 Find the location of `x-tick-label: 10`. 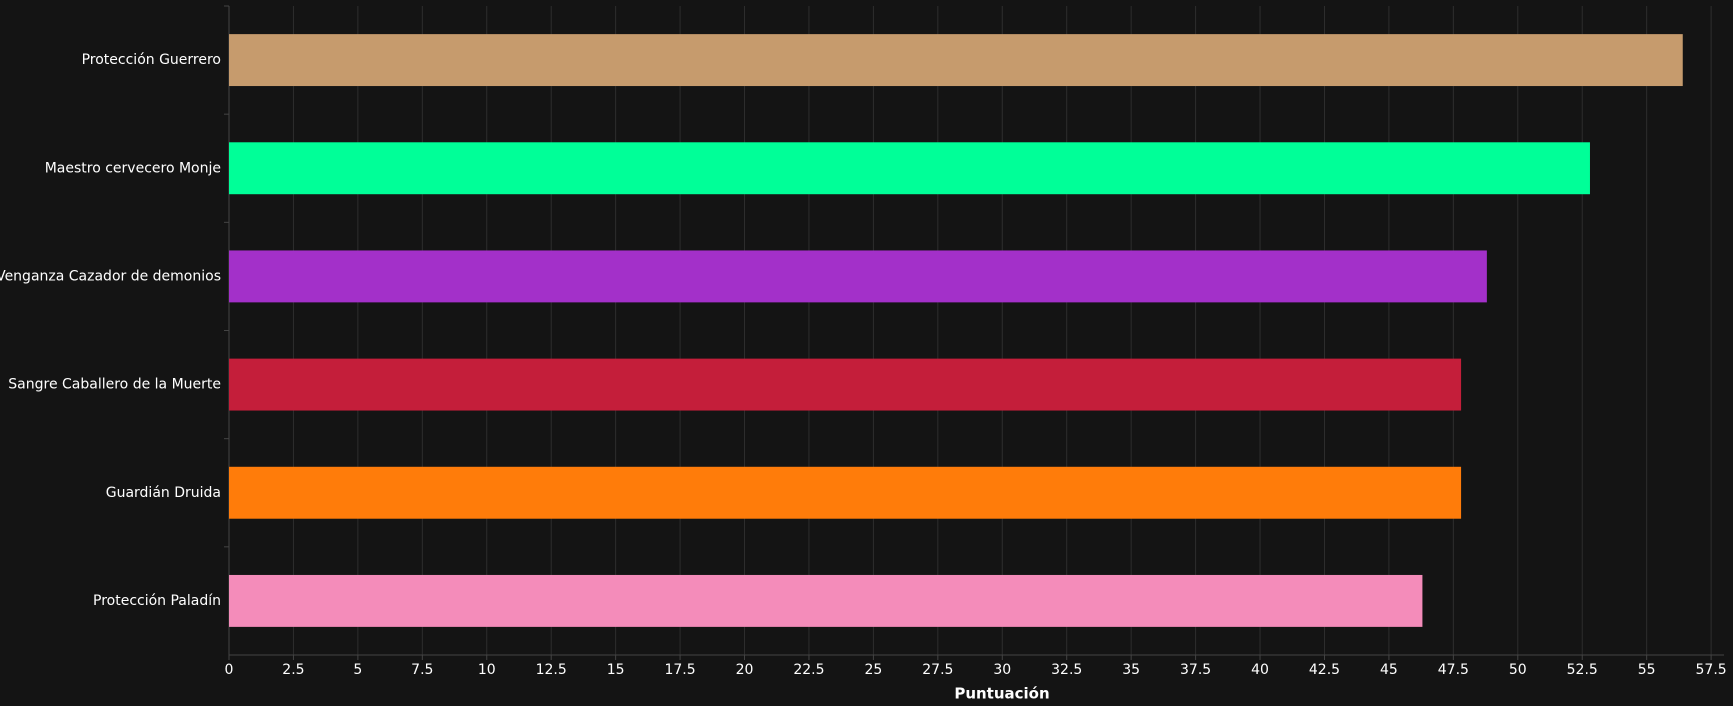

x-tick-label: 10 is located at coordinates (487, 670).